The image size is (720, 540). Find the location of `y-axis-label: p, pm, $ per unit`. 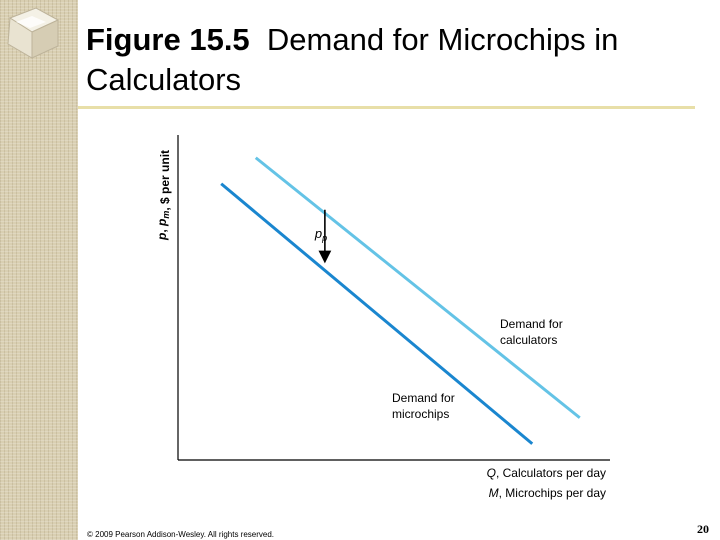

y-axis-label: p, pm, $ per unit is located at coordinates (163, 195).